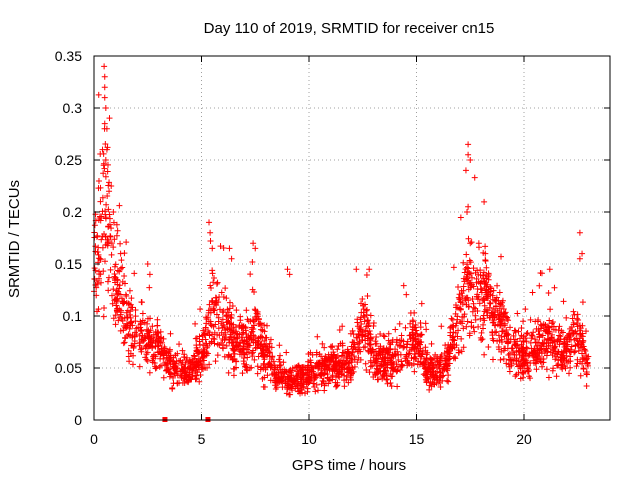 Image resolution: width=640 pixels, height=480 pixels. What do you see at coordinates (94, 439) in the screenshot?
I see `x-tick-label: 0` at bounding box center [94, 439].